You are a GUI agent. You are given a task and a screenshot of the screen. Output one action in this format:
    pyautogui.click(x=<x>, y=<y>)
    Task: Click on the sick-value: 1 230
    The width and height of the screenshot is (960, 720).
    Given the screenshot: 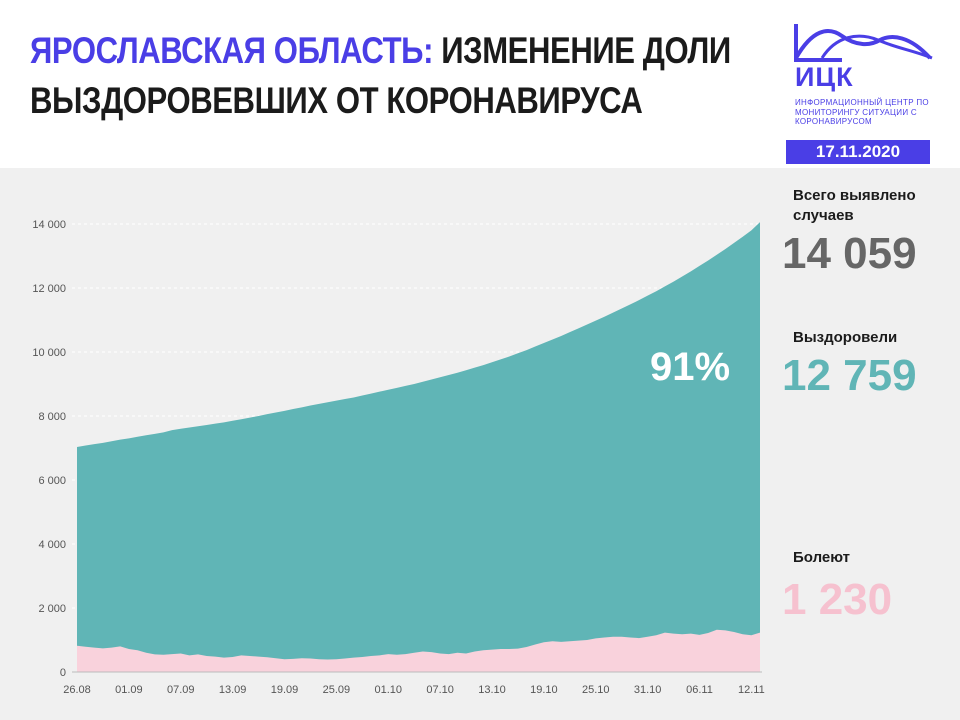 What is the action you would take?
    pyautogui.click(x=837, y=599)
    